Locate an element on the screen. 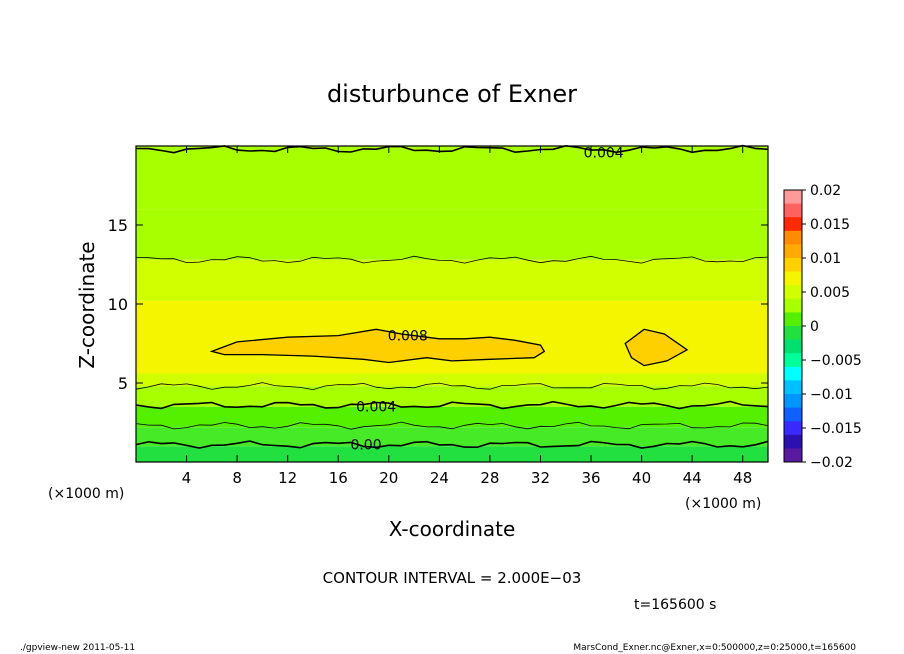 The height and width of the screenshot is (654, 904). contour-label-0-004-top-text: 0.004 is located at coordinates (604, 153).